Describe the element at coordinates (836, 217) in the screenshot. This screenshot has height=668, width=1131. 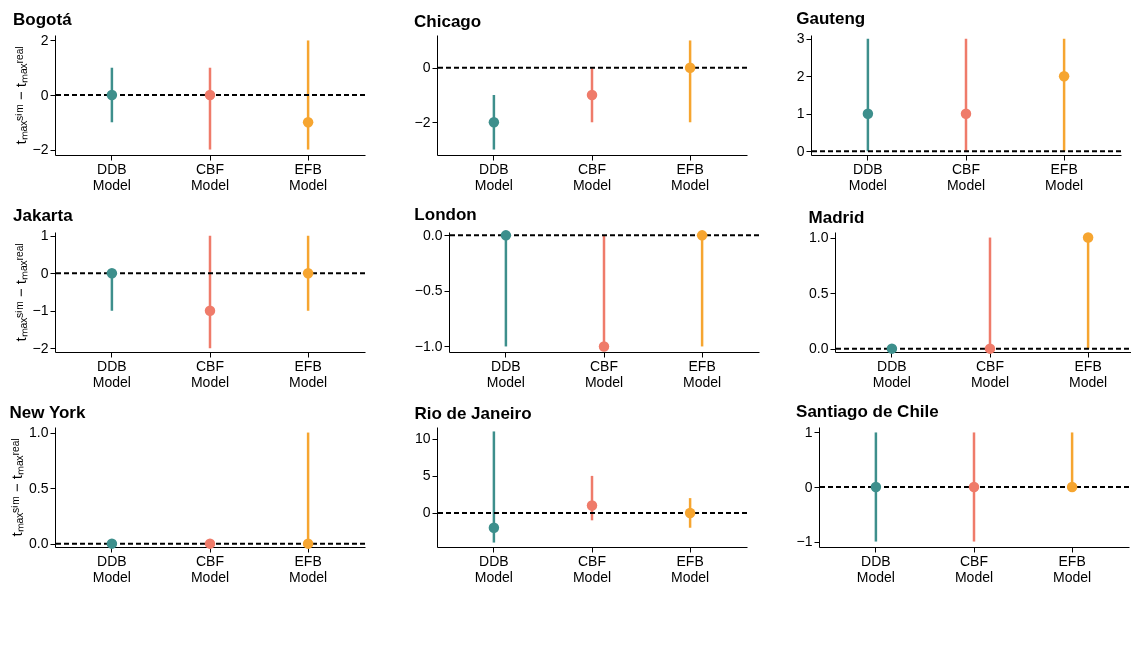
I see `chart-title: Madrid` at that location.